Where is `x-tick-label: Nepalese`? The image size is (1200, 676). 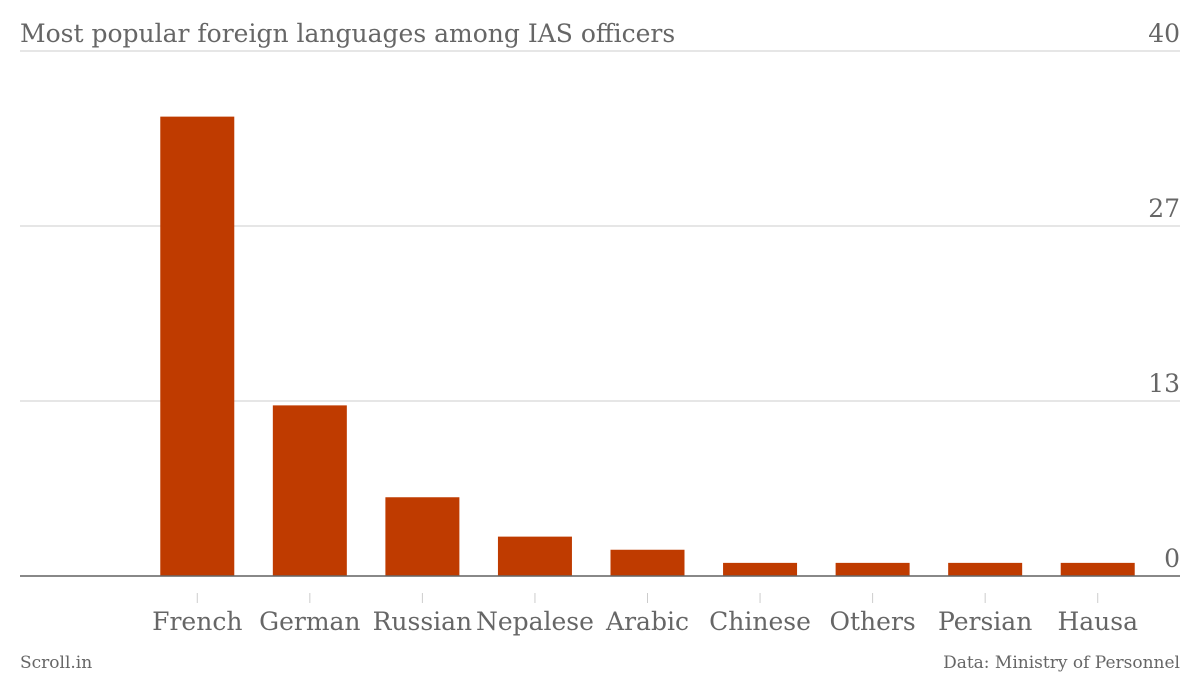 x-tick-label: Nepalese is located at coordinates (535, 621).